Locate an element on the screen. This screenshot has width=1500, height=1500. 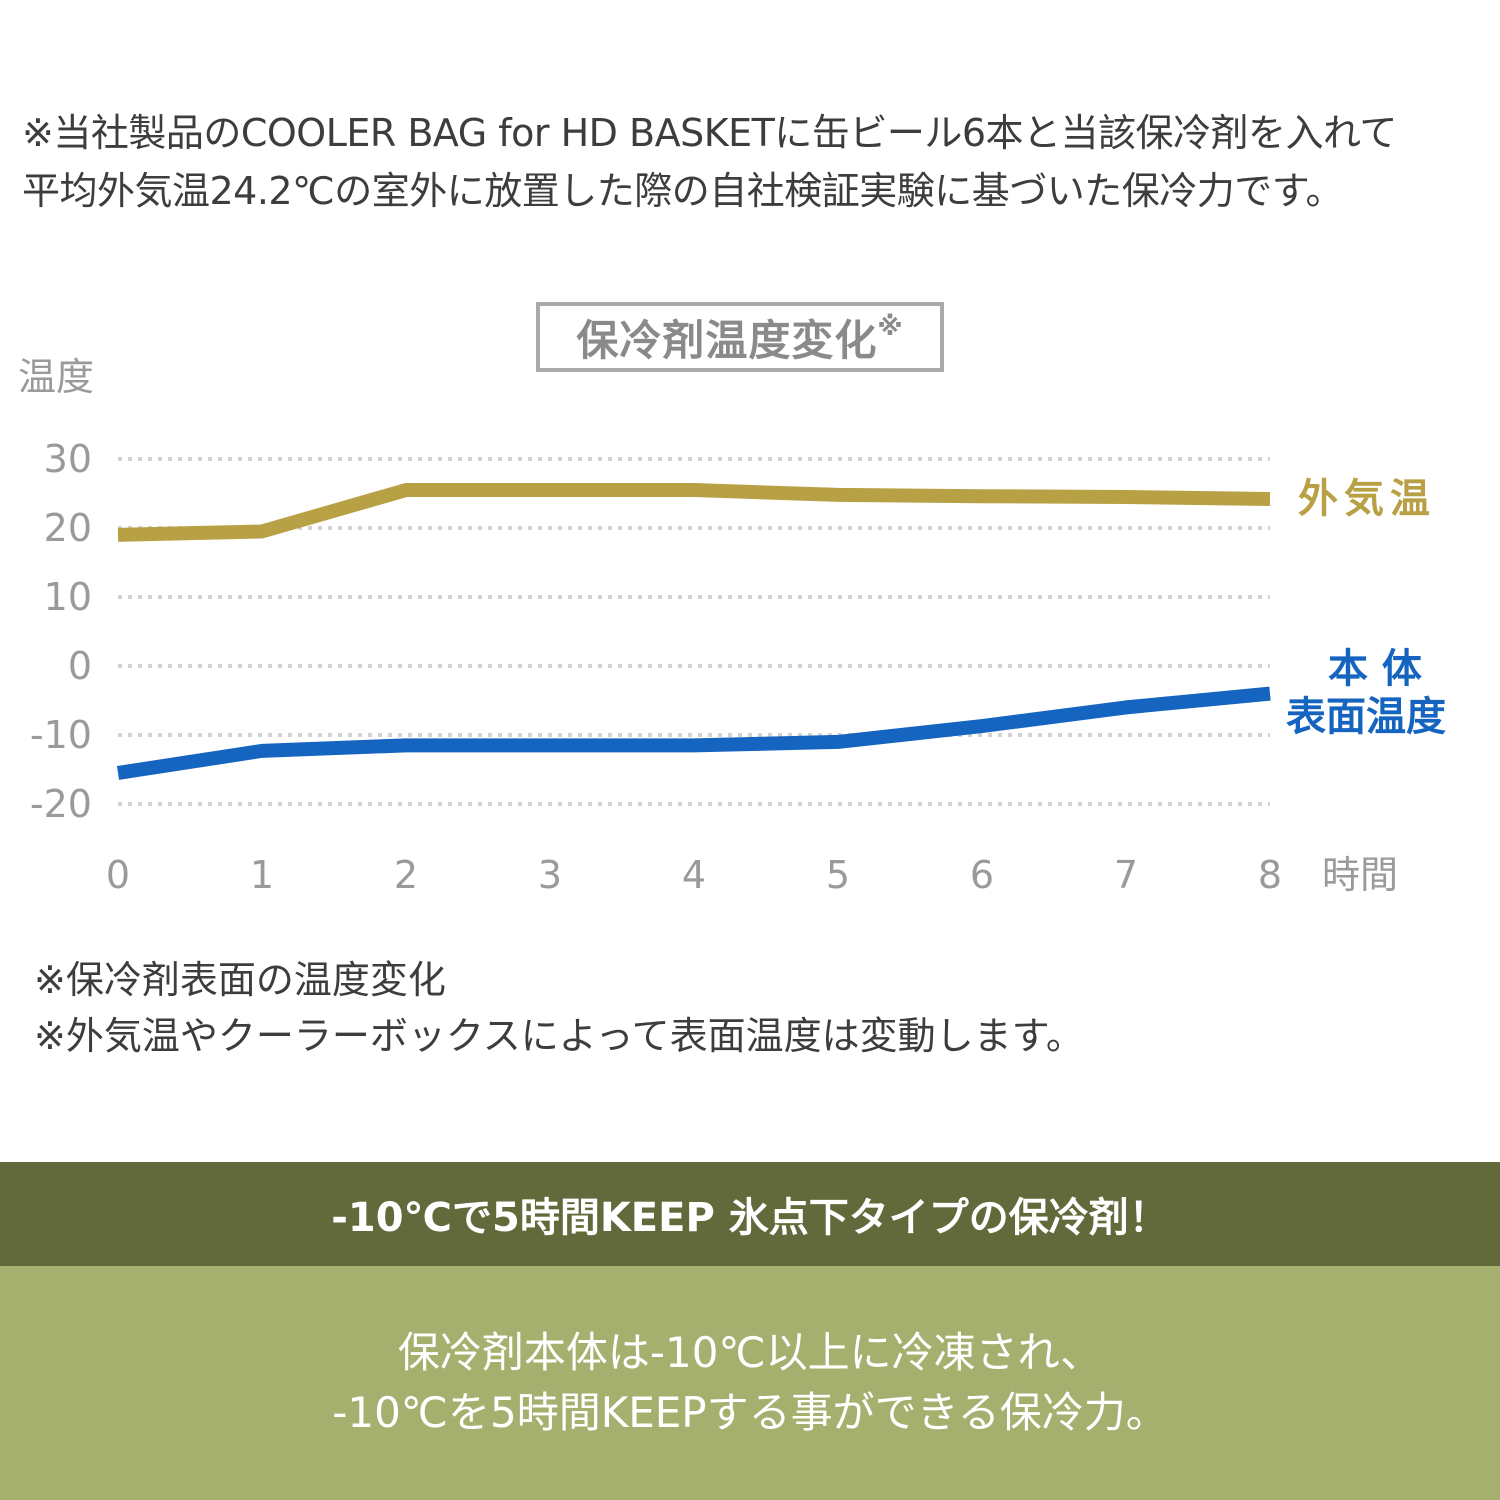
y-tick-label: -10 is located at coordinates (61, 735).